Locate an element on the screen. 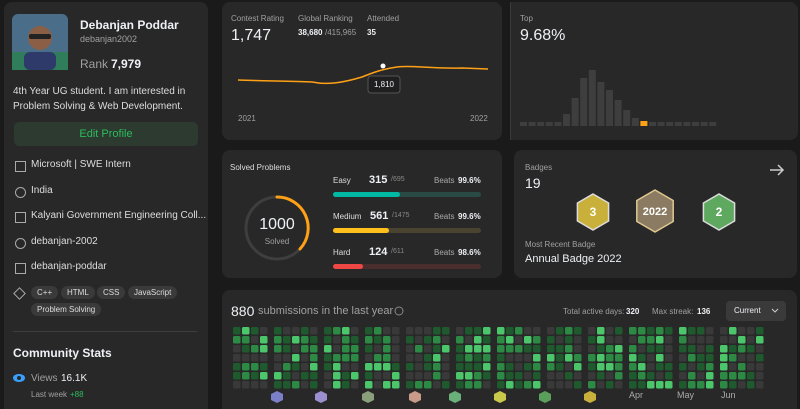 The image size is (800, 409). views-label: Views is located at coordinates (44, 378).